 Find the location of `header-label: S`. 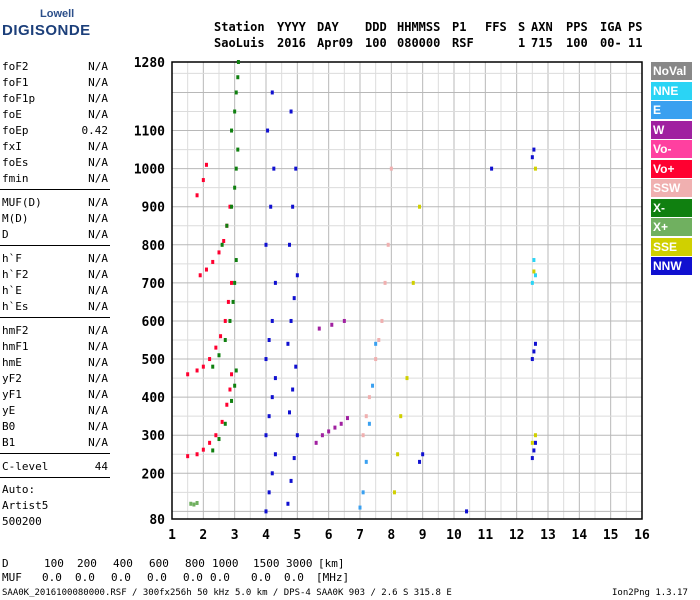

header-label: S is located at coordinates (522, 27).